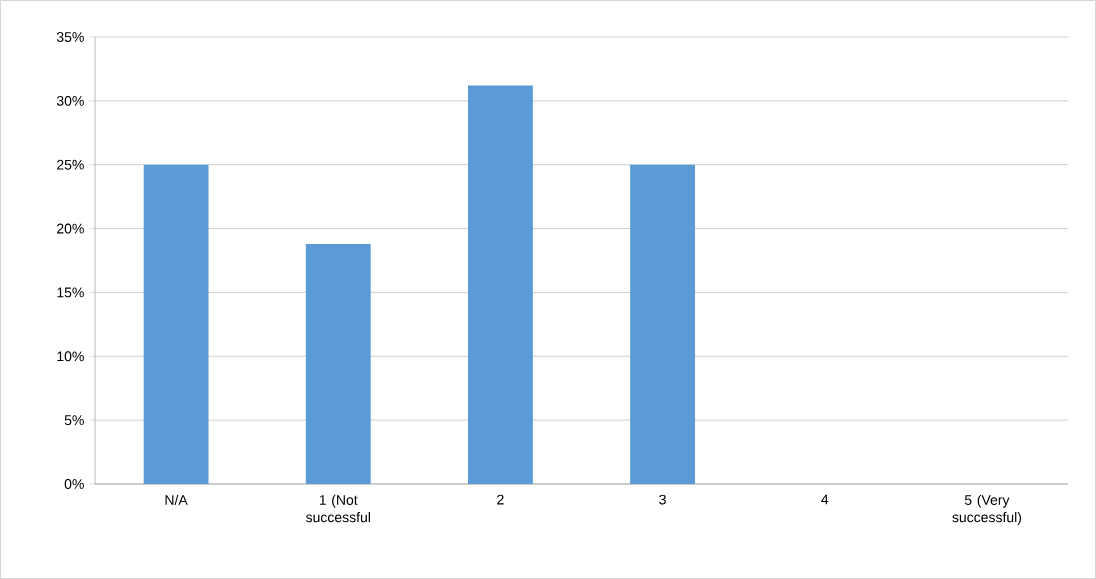 This screenshot has height=579, width=1096. I want to click on x-tick-label: N/A, so click(176, 499).